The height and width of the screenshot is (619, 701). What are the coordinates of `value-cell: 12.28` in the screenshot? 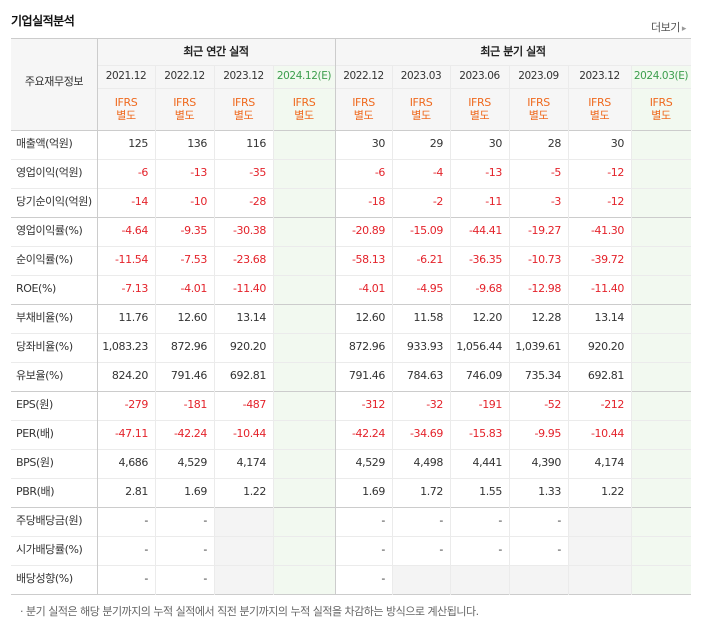 It's located at (546, 317).